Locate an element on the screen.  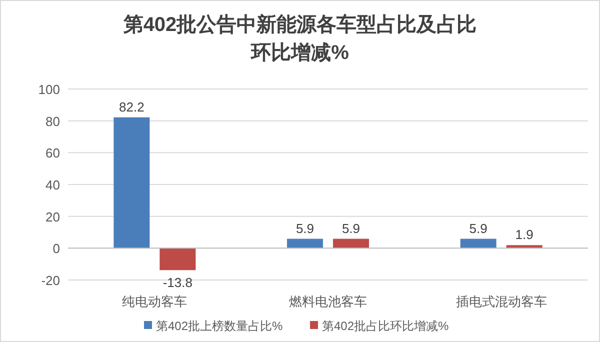
data-label: -13.8 is located at coordinates (177, 282).